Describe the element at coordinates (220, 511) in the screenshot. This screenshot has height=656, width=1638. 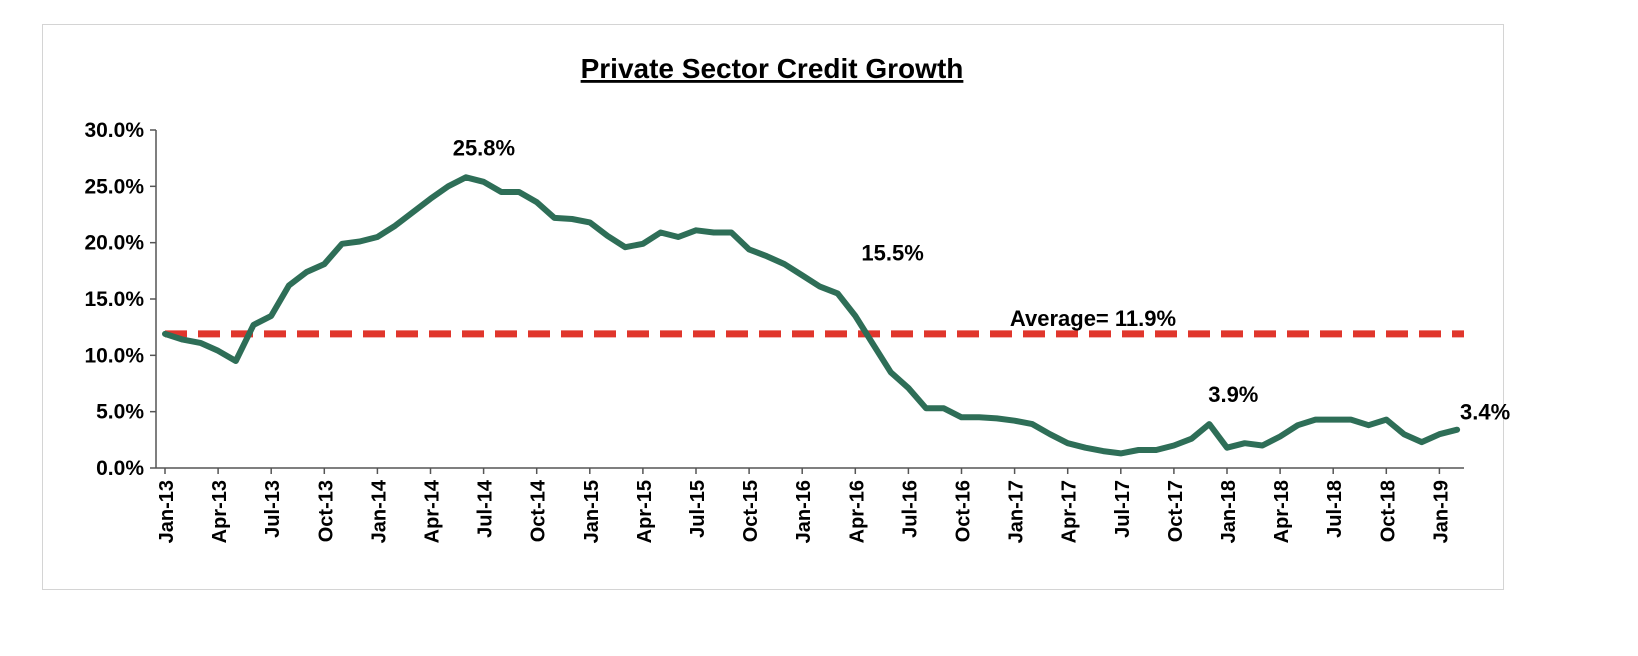
I see `x-tick-label: Apr-13` at that location.